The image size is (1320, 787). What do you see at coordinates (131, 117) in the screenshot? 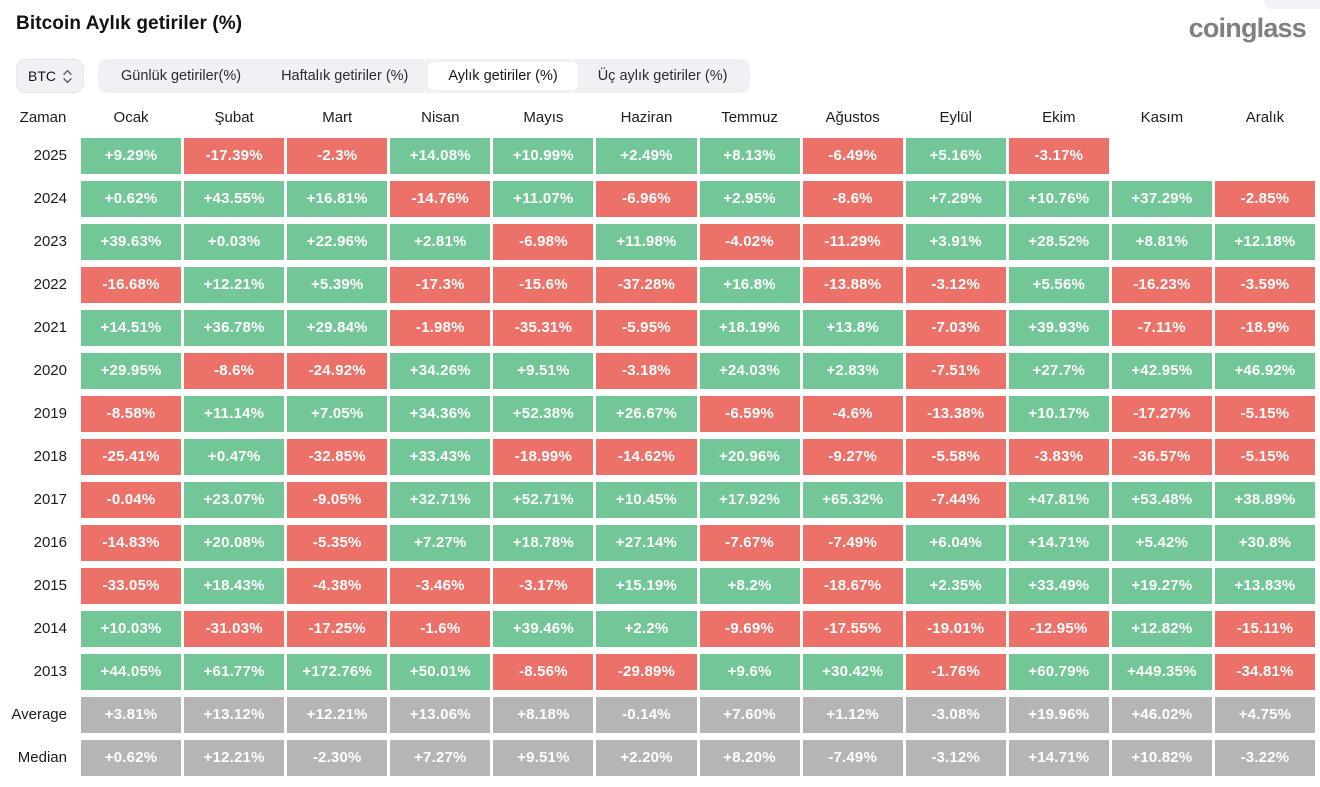
I see `month-header: Ocak` at bounding box center [131, 117].